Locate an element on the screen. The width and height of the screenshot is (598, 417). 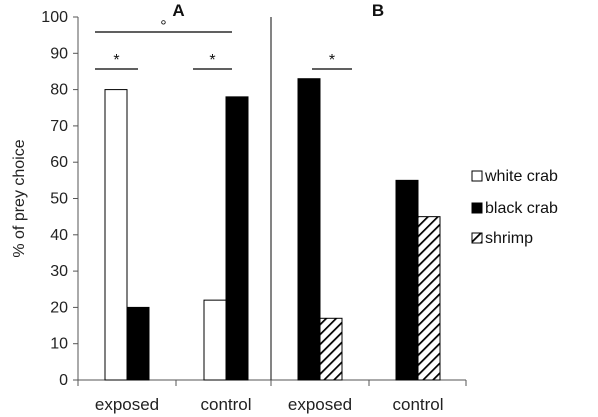
y-tick-label: 10 is located at coordinates (59, 344).